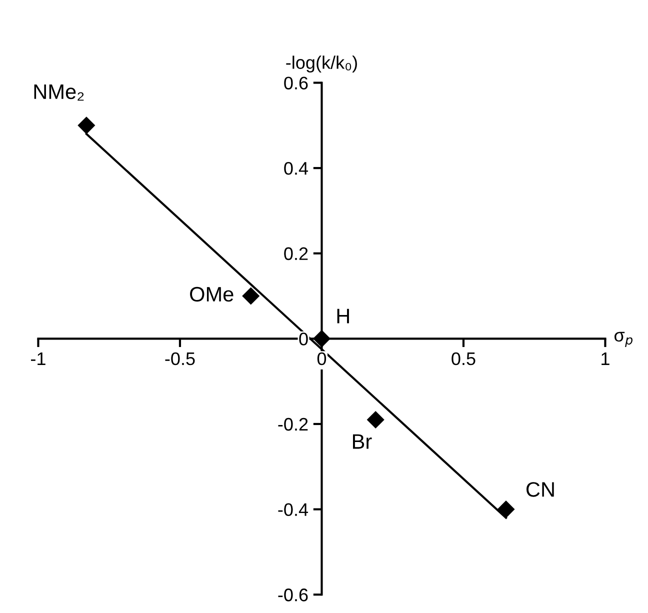 Image resolution: width=648 pixels, height=613 pixels. Describe the element at coordinates (59, 92) in the screenshot. I see `annotation: NMe₂` at that location.